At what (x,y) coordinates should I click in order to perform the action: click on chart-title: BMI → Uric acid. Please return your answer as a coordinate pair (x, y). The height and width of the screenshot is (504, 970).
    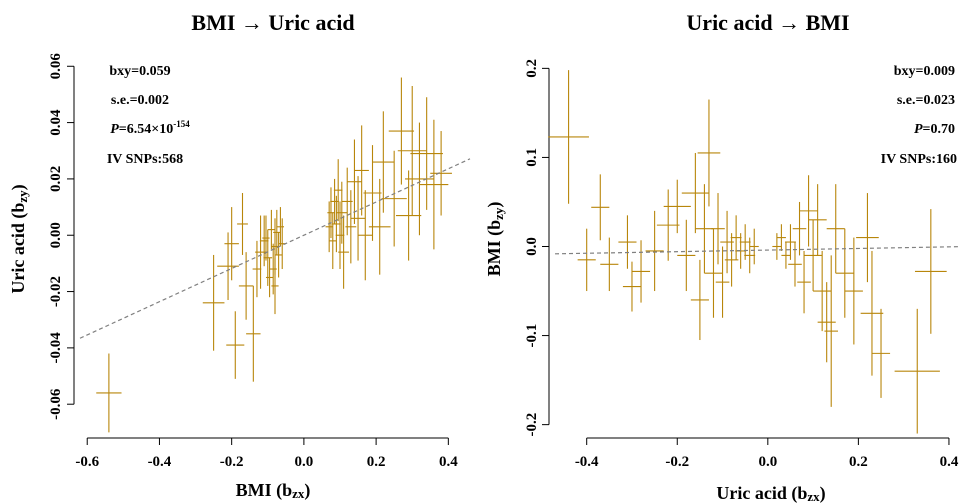
    Looking at the image, I should click on (272, 22).